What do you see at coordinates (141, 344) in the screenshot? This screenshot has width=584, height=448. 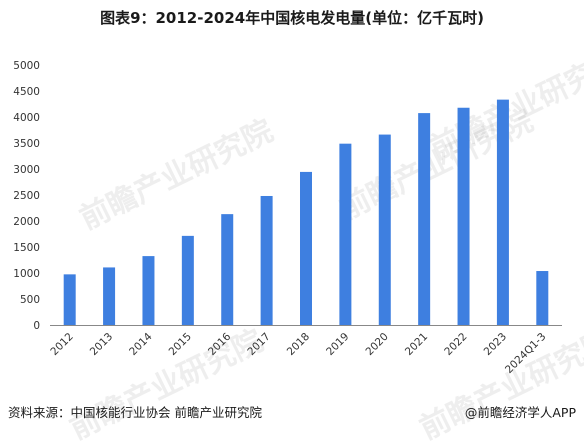 I see `x-tick-label: 2014` at bounding box center [141, 344].